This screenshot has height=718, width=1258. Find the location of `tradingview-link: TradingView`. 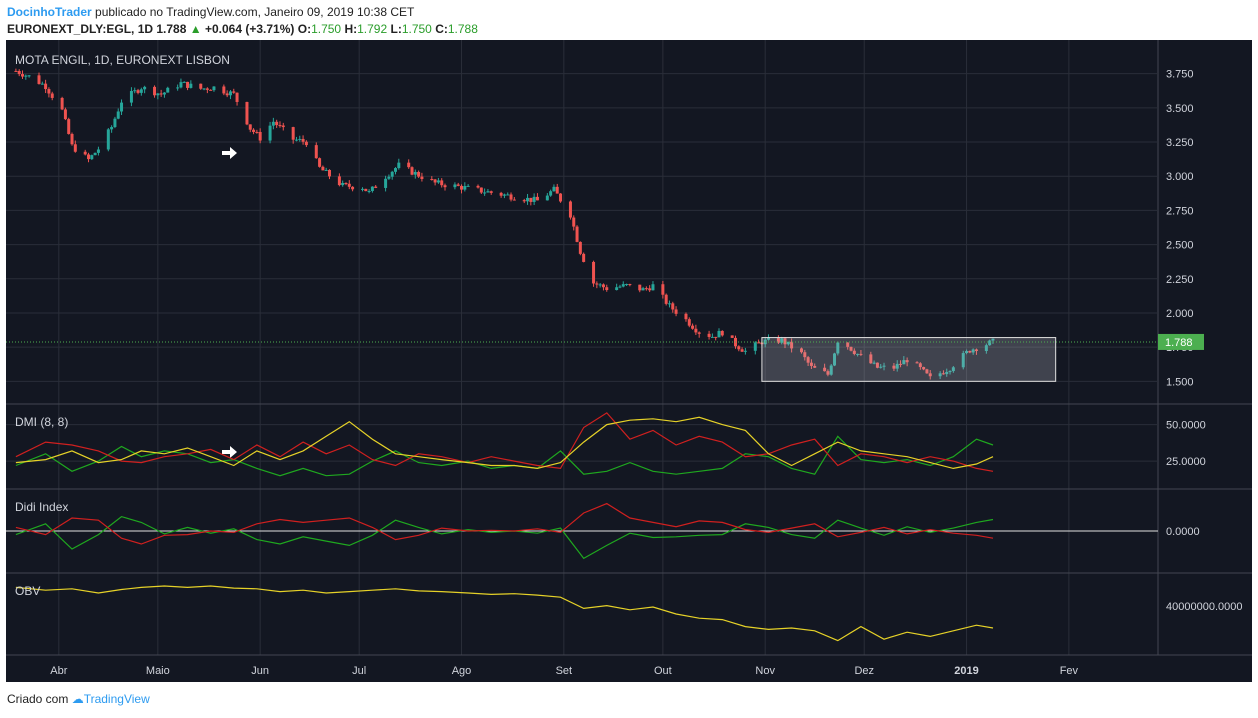

tradingview-link: TradingView is located at coordinates (116, 699).